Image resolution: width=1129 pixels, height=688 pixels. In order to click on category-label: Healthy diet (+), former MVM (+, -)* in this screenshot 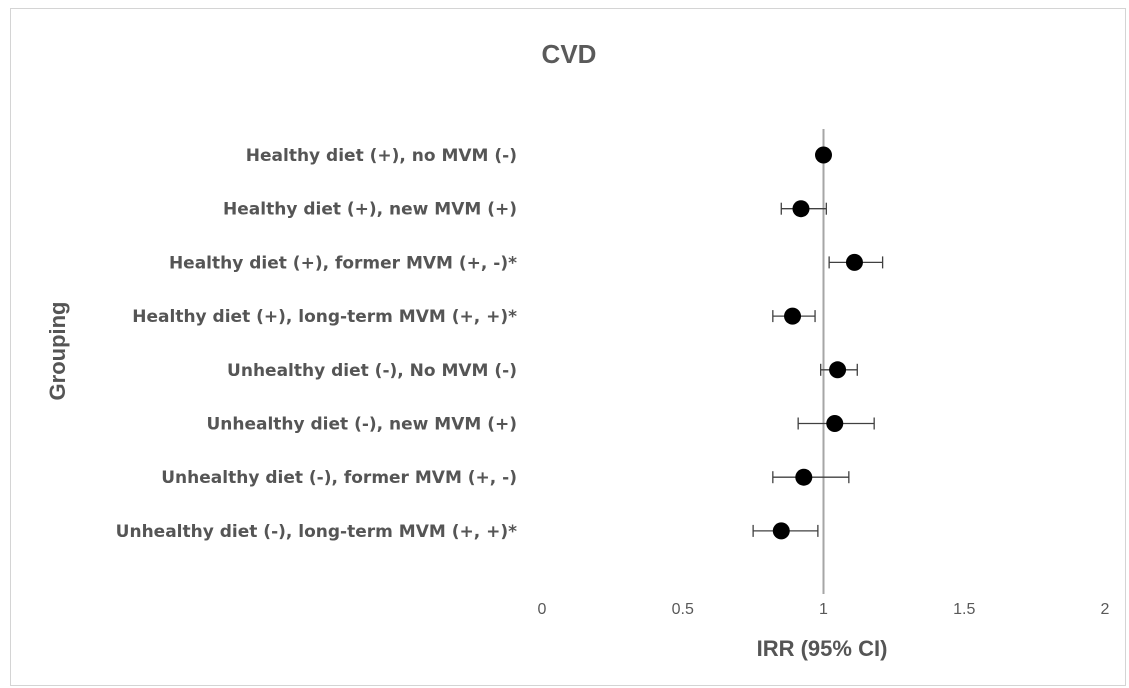, I will do `click(343, 263)`.